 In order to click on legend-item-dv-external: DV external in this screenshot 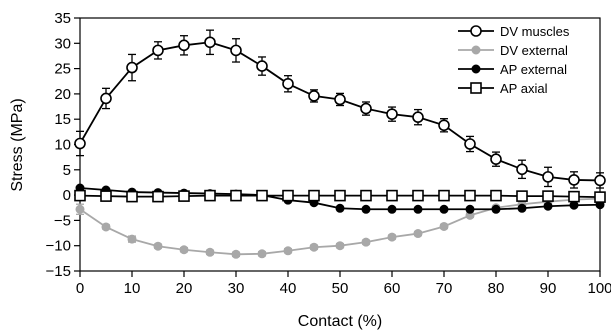, I will do `click(513, 50)`.